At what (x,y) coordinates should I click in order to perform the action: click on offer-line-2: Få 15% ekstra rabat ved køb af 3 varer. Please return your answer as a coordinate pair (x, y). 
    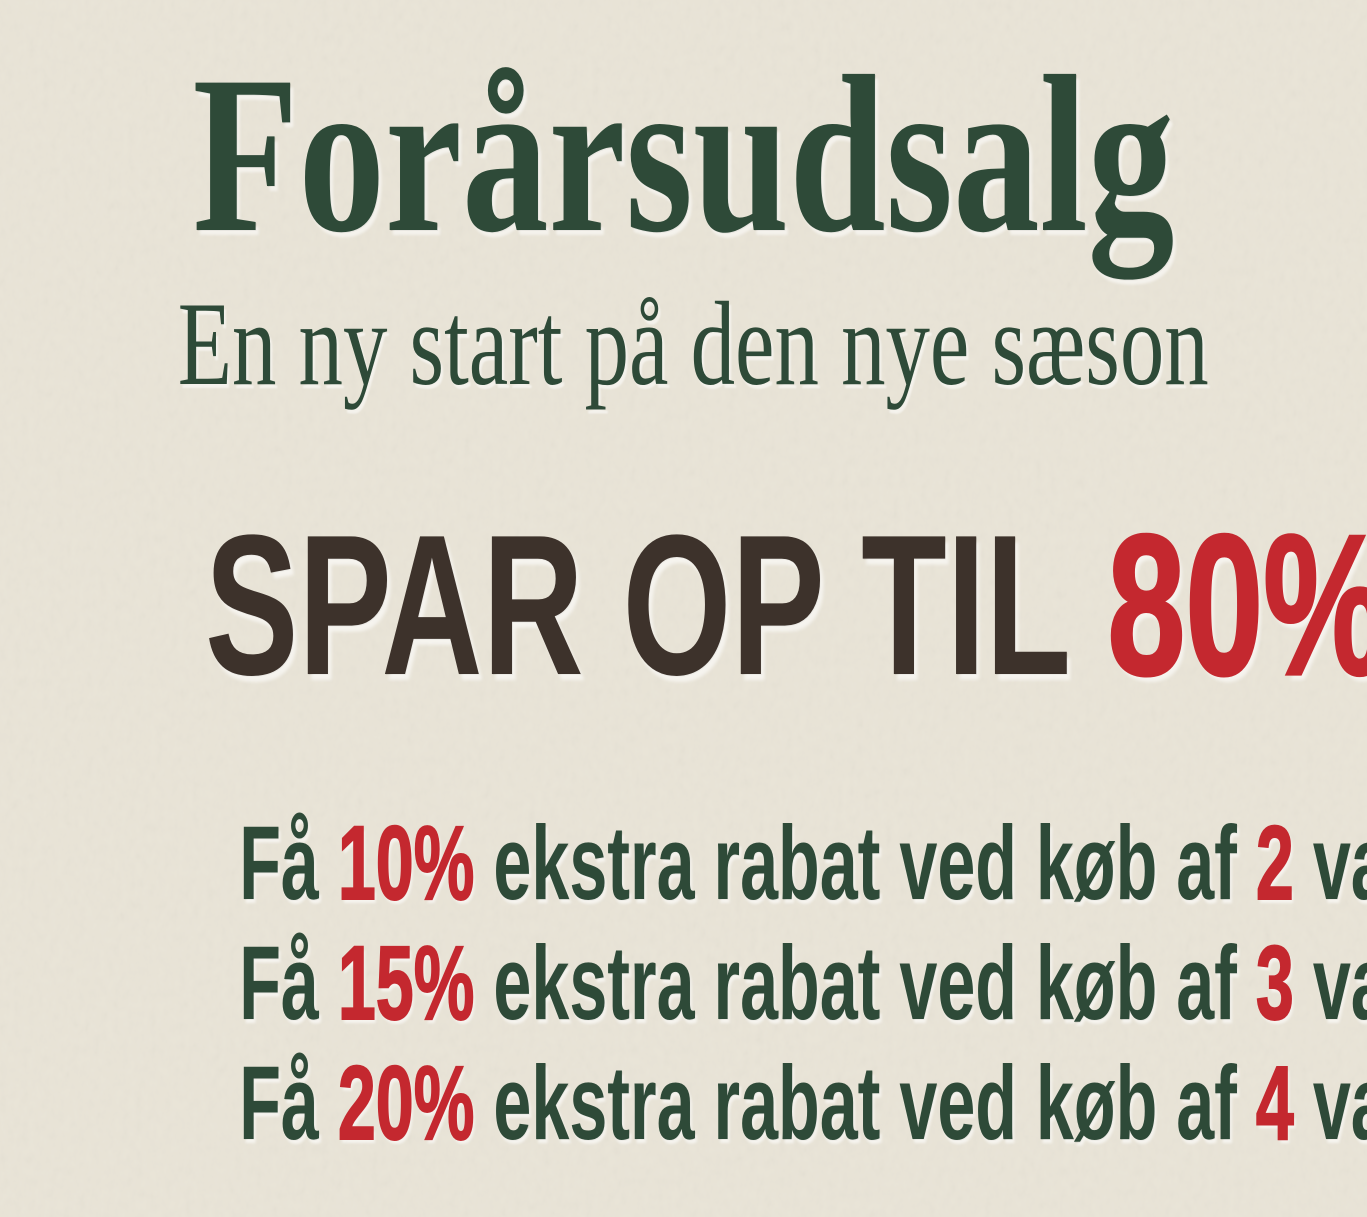
    Looking at the image, I should click on (803, 984).